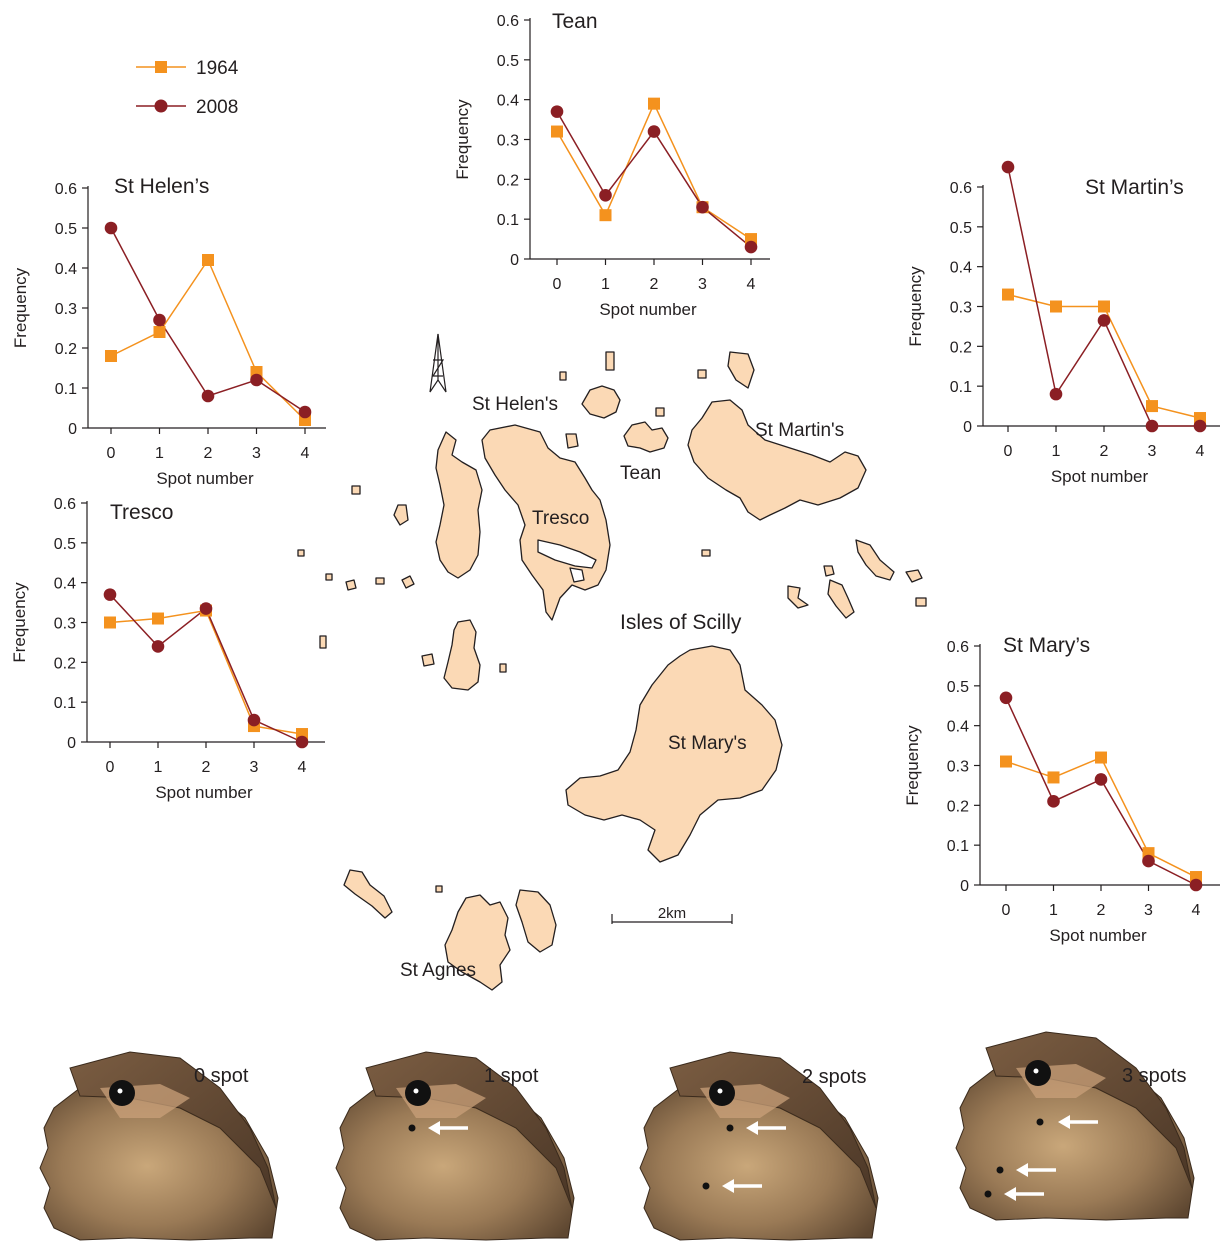  What do you see at coordinates (477, 942) in the screenshot?
I see `island-st-agnes` at bounding box center [477, 942].